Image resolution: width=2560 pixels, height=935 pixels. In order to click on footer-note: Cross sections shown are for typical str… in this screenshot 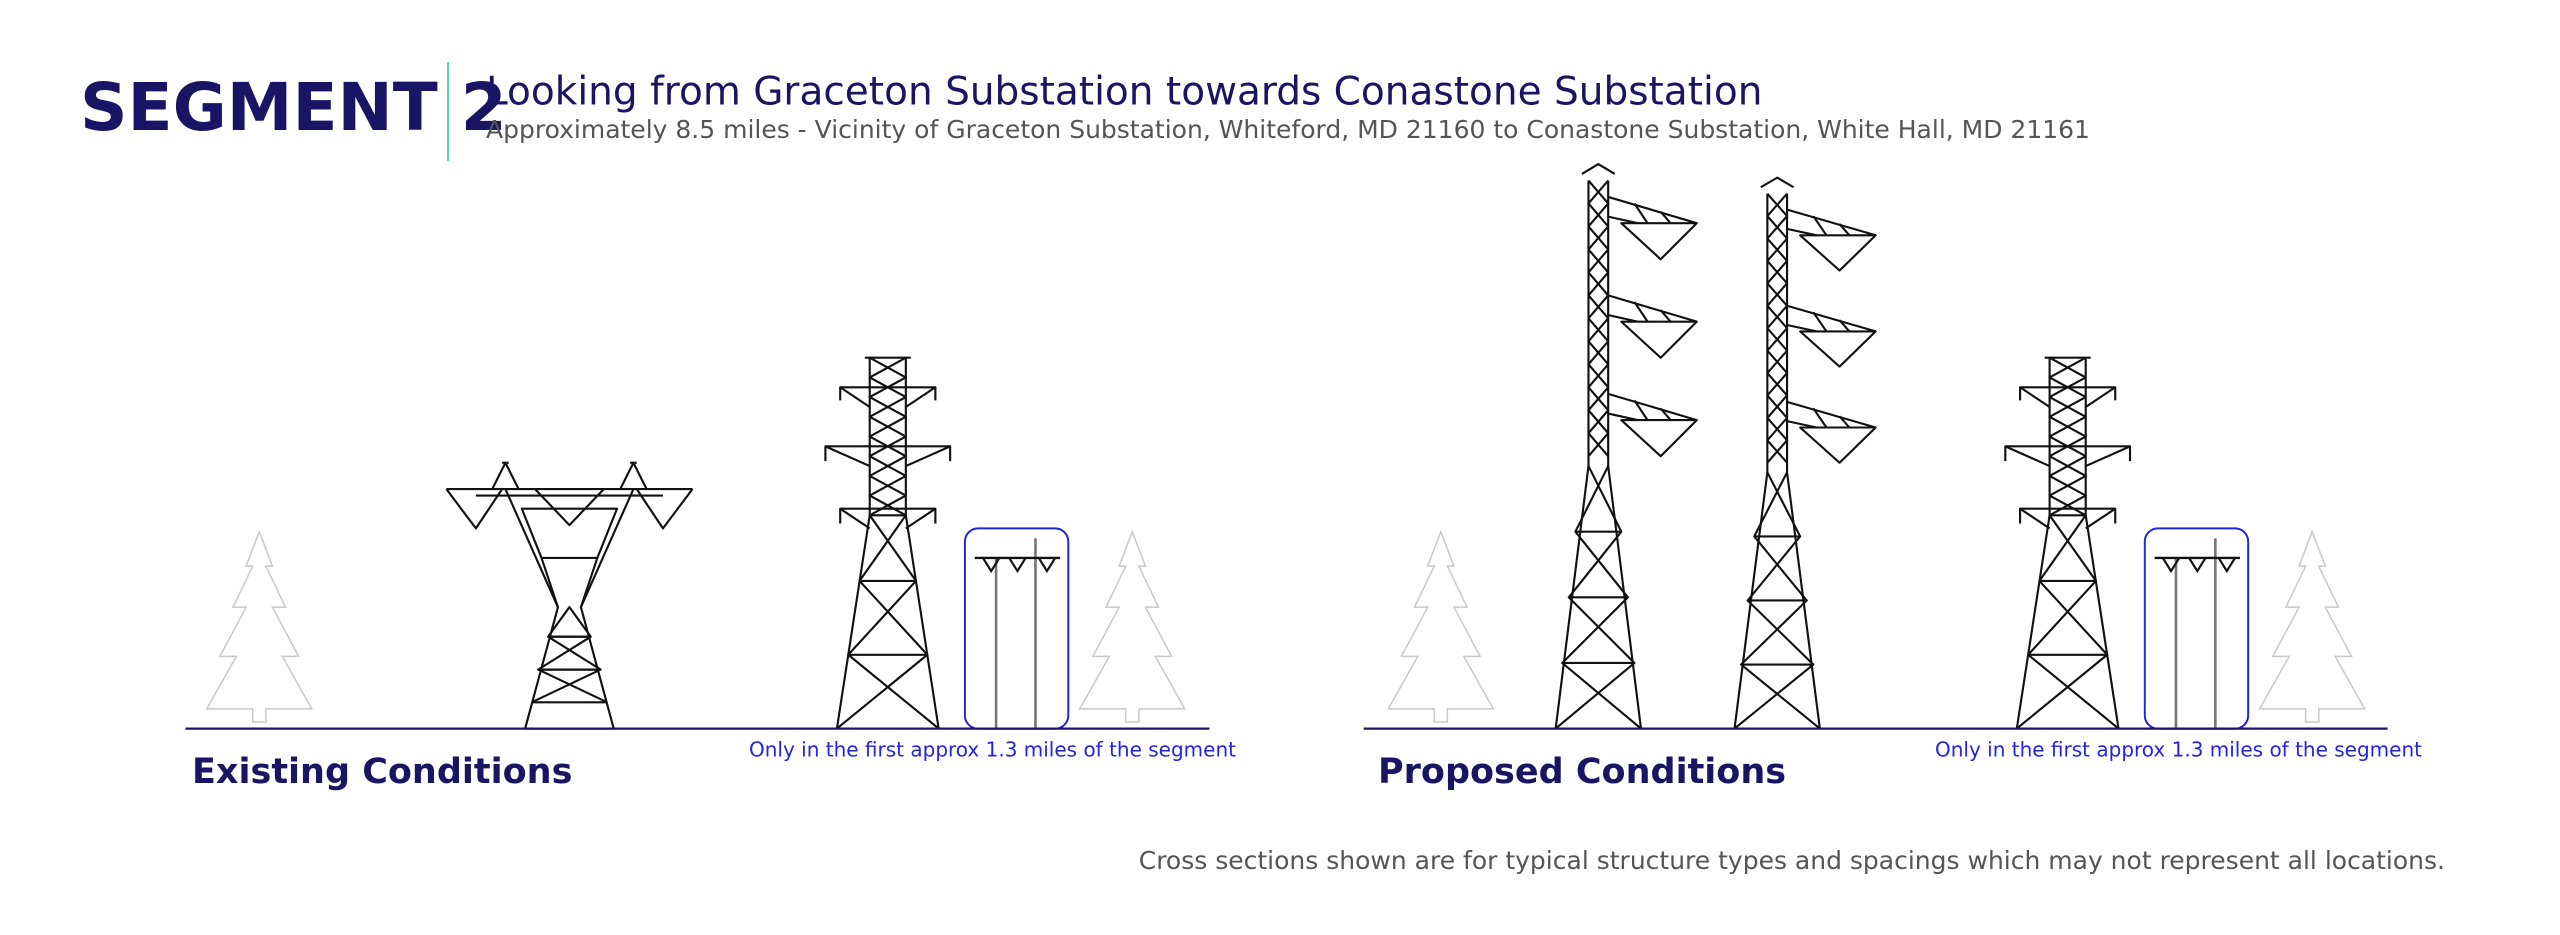, I will do `click(1792, 860)`.